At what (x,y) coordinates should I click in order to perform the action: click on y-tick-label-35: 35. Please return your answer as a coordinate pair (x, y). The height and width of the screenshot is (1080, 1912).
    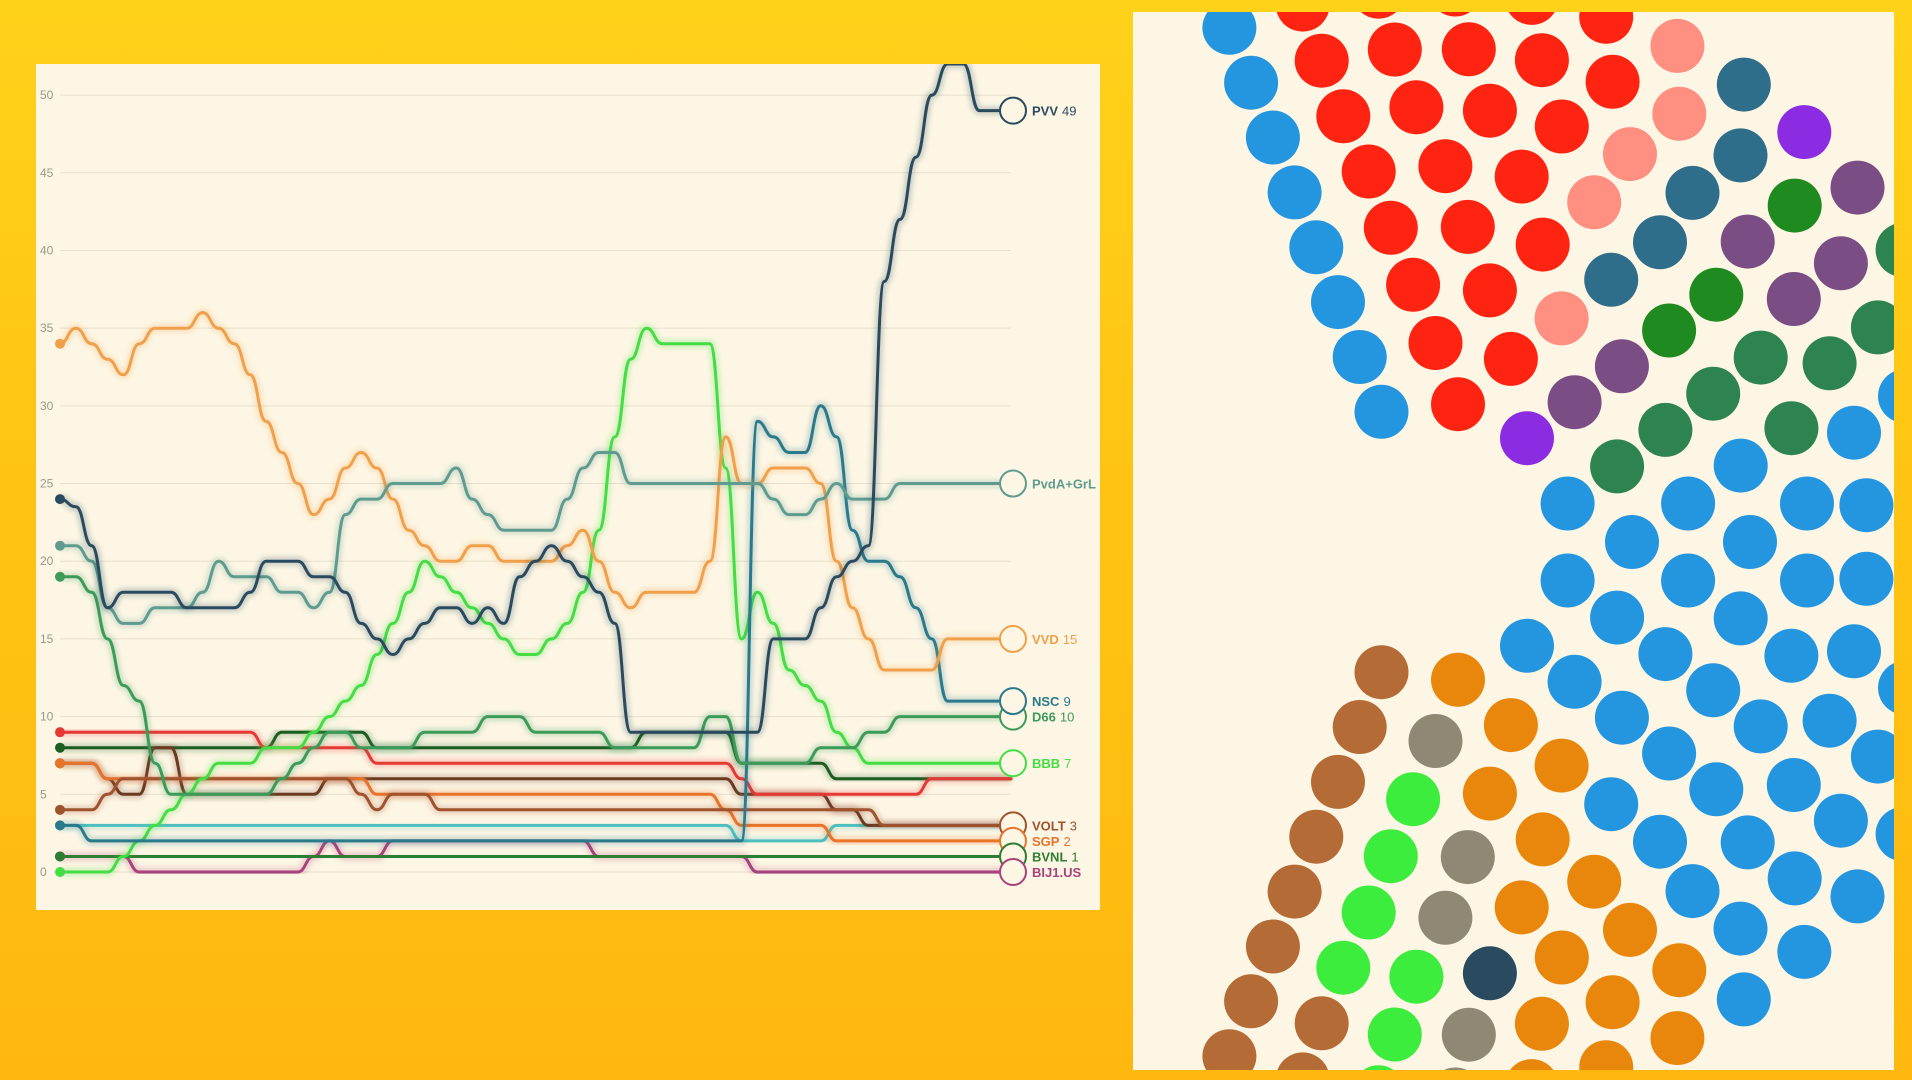
    Looking at the image, I should click on (47, 328).